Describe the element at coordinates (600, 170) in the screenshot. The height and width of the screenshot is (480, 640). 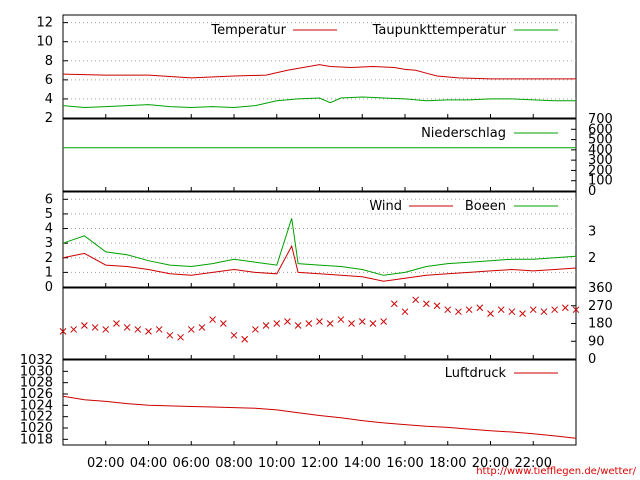
I see `y-tick-label: 200` at that location.